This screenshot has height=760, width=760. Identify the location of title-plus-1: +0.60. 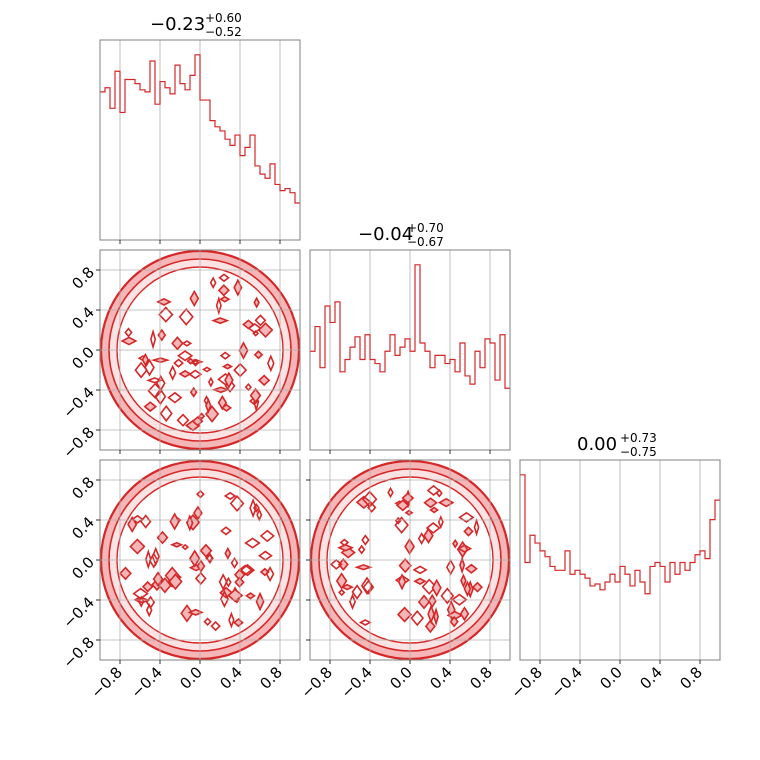
(223, 18).